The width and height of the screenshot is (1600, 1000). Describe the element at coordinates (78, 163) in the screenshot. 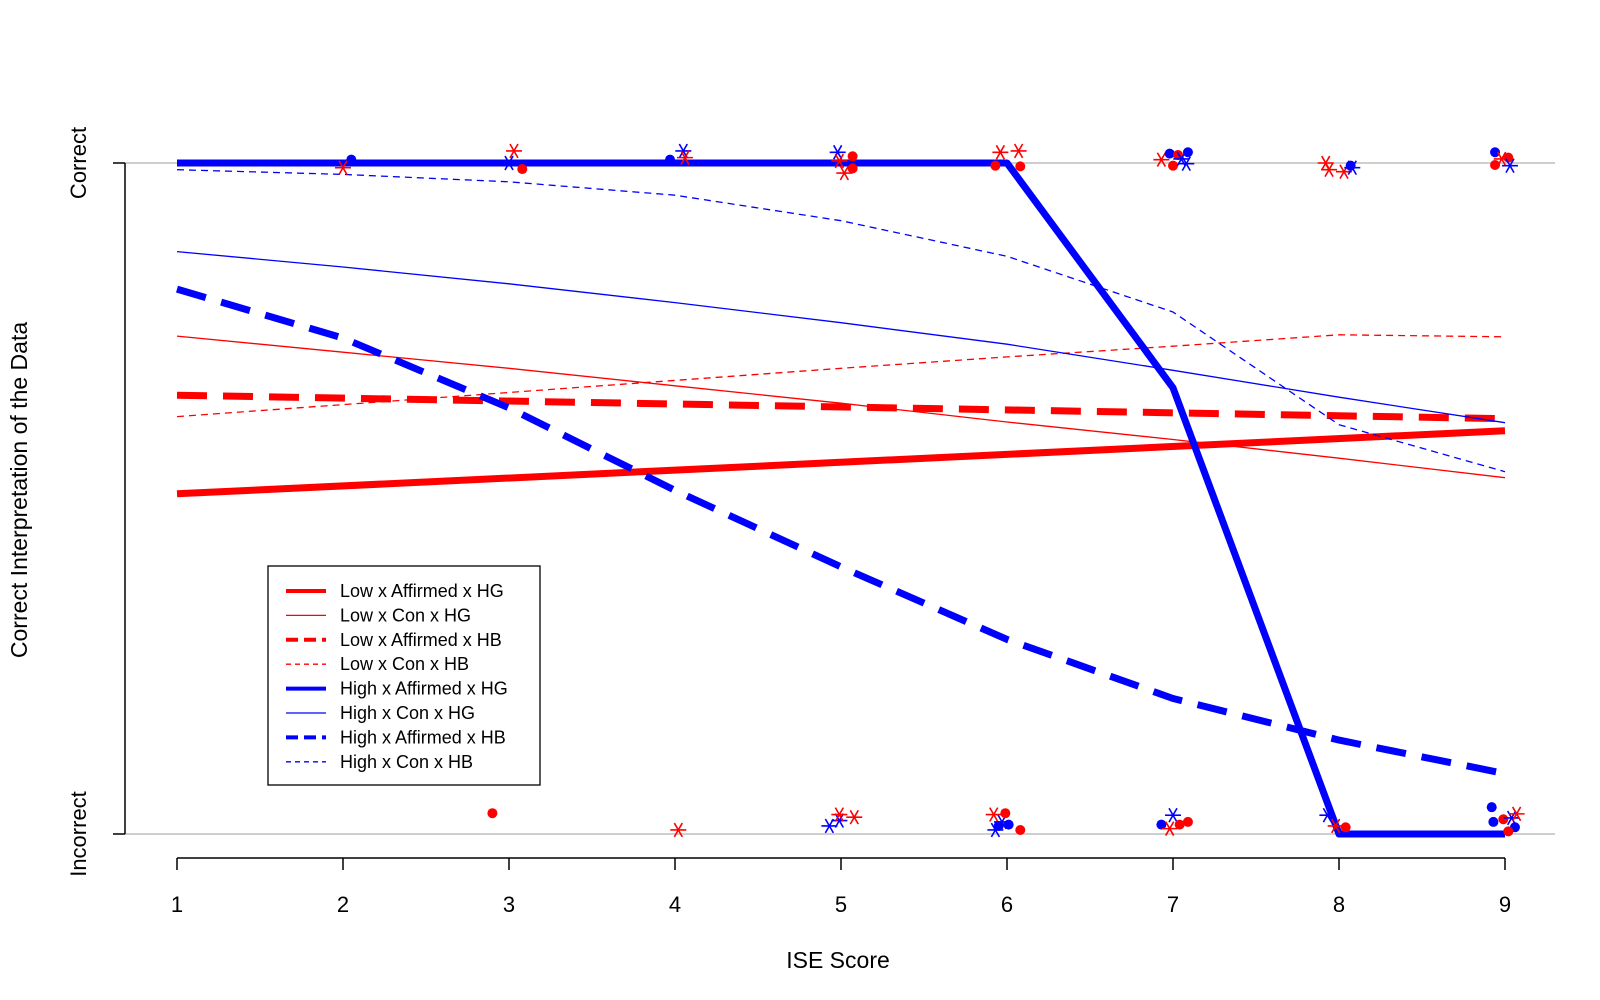

I see `y-tick-label: Correct` at that location.